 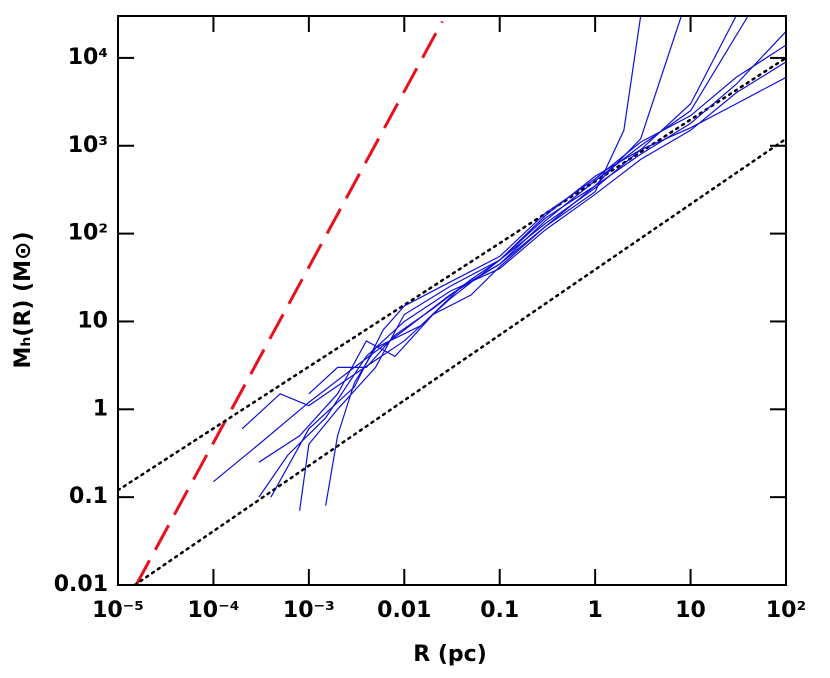 What do you see at coordinates (23, 299) in the screenshot?
I see `y-axis-label: Mₕ(R) (M⊙)` at bounding box center [23, 299].